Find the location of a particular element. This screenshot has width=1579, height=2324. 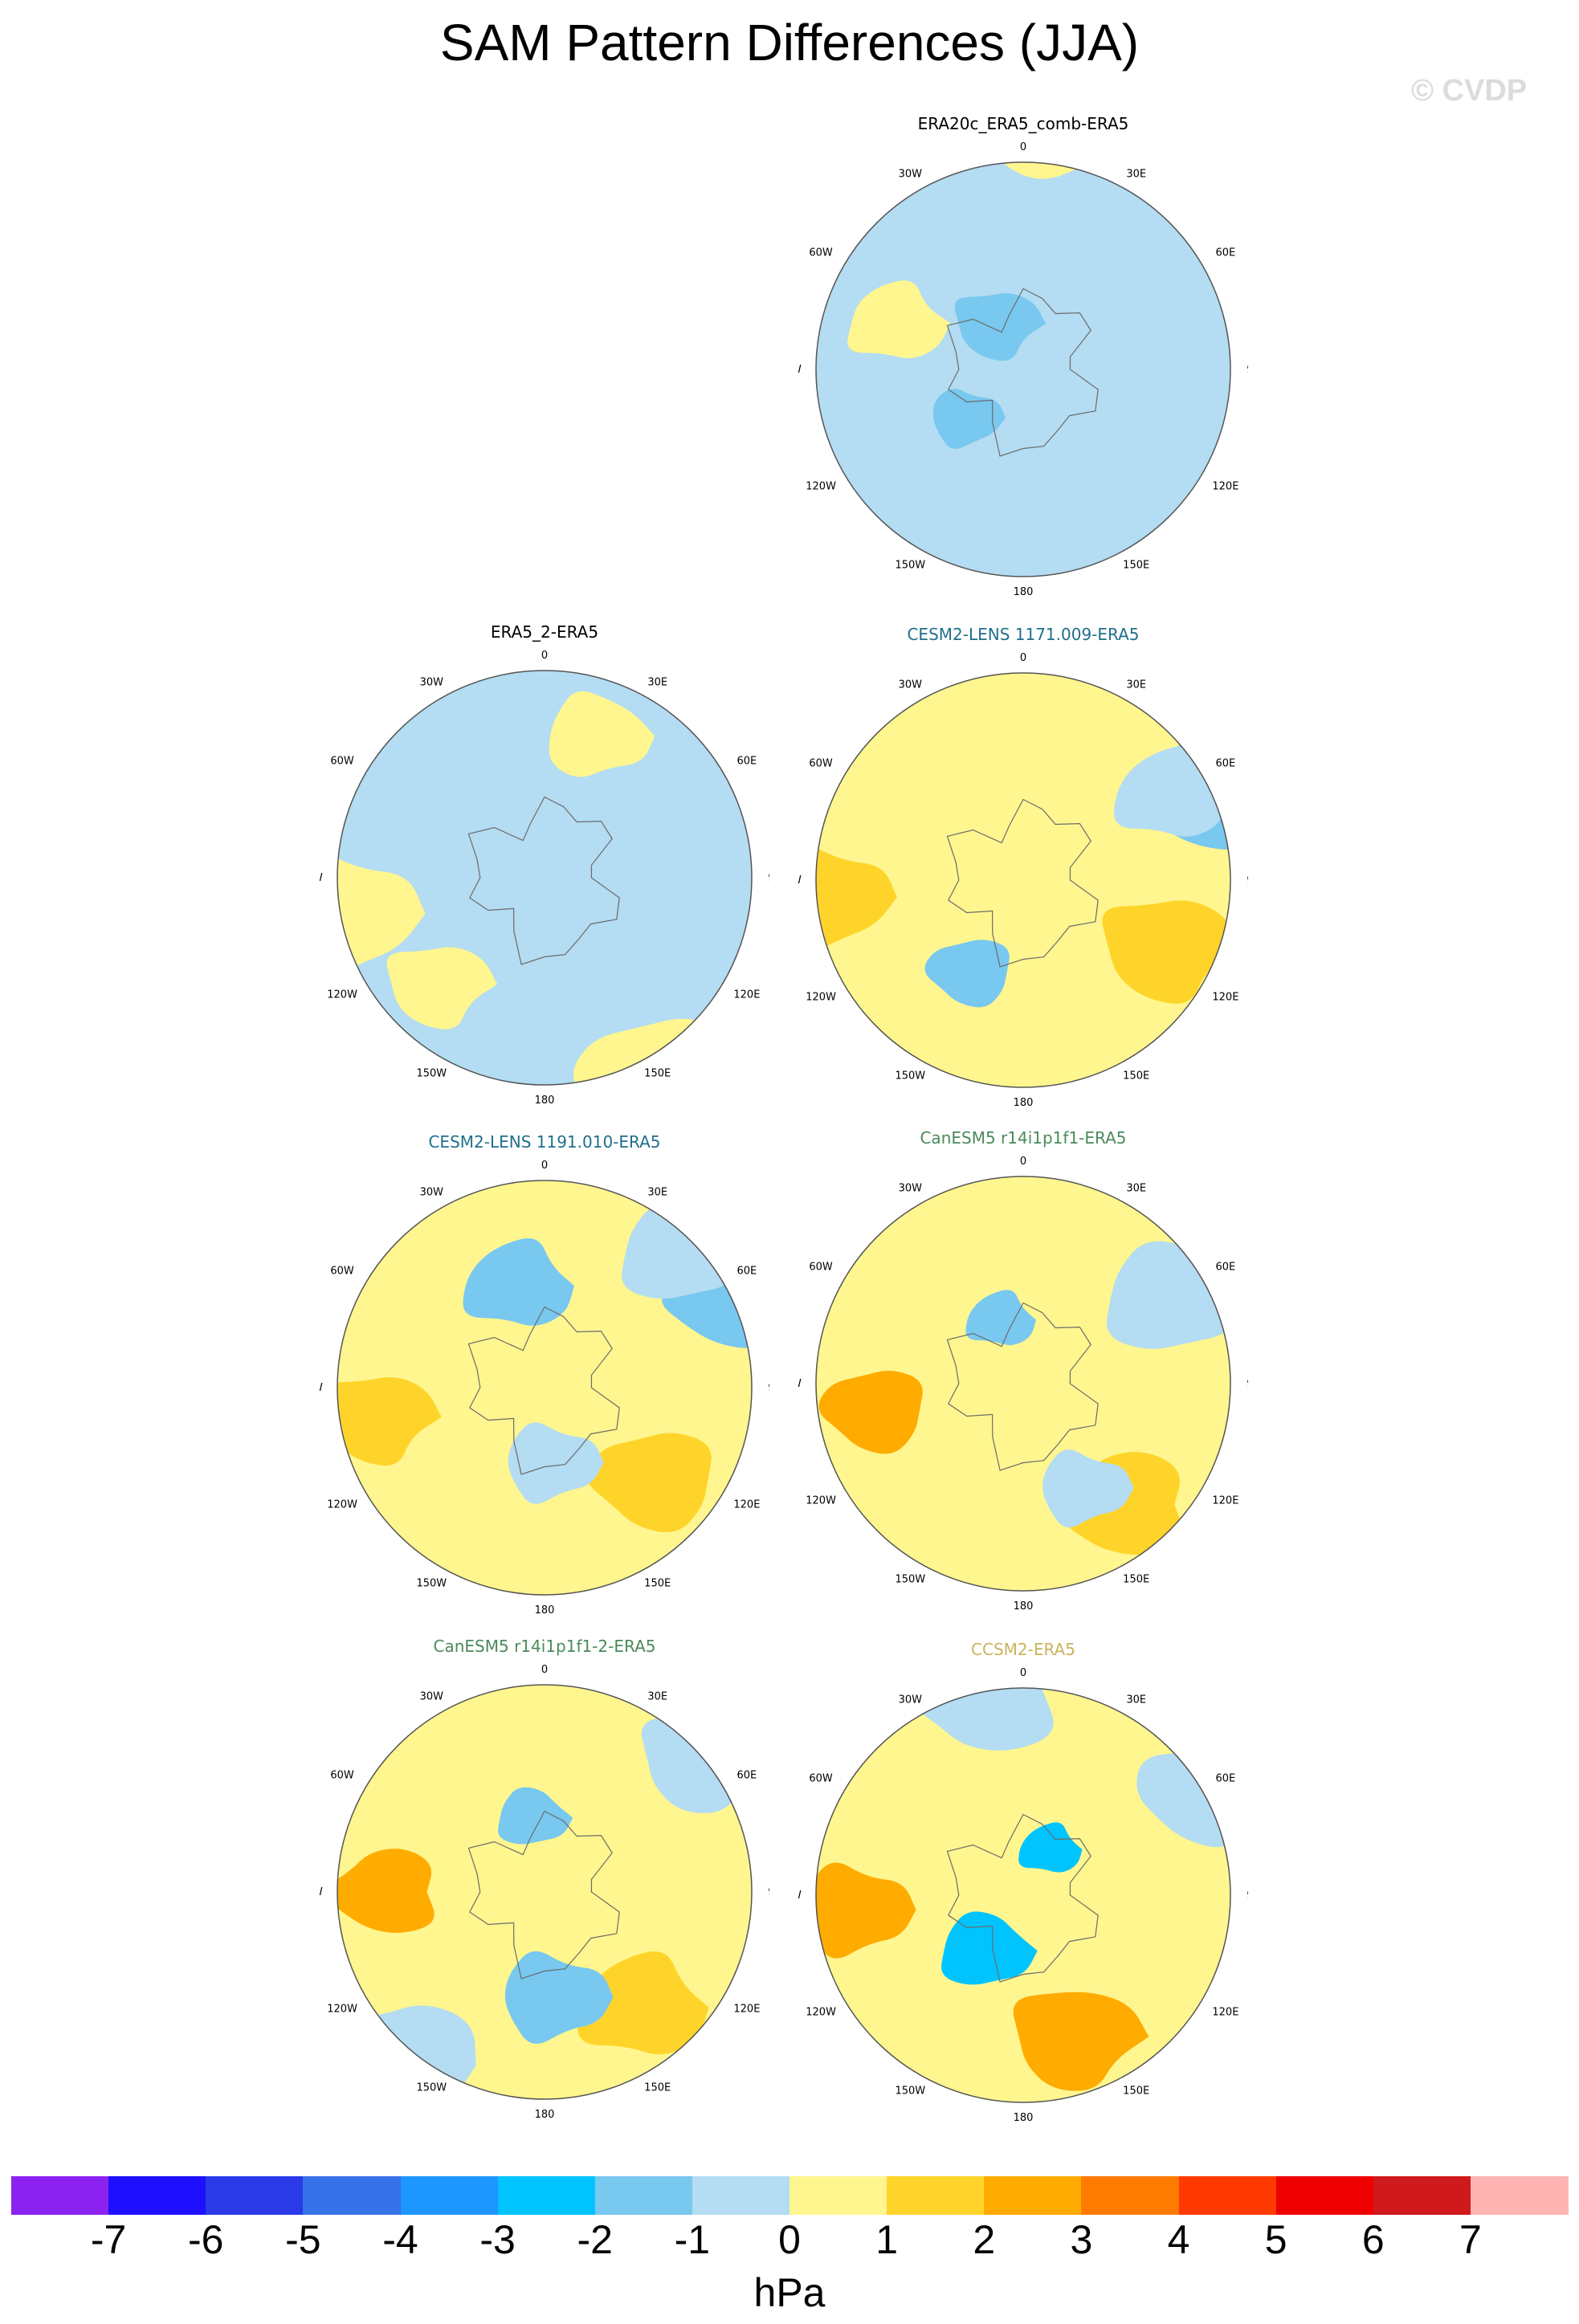

colorbar-tick-label: 1 is located at coordinates (887, 2240).